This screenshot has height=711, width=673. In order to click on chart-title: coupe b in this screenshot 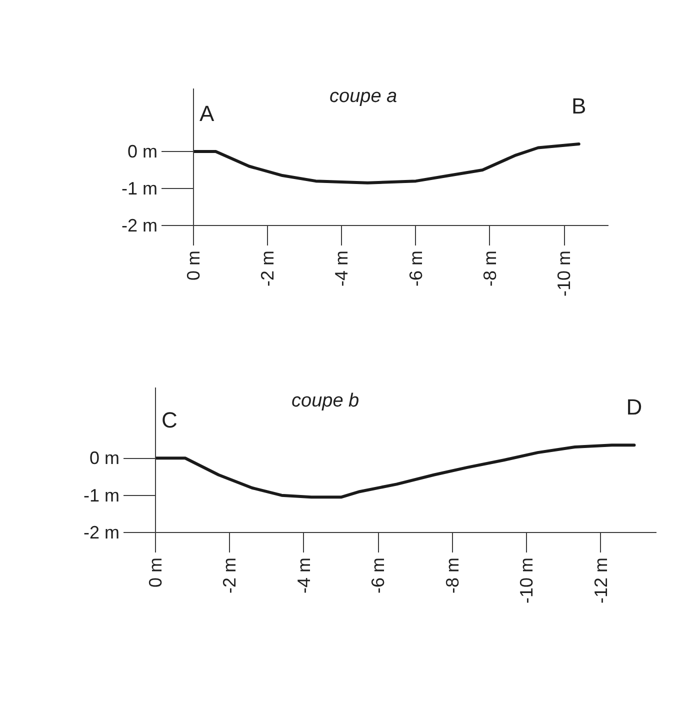, I will do `click(326, 401)`.